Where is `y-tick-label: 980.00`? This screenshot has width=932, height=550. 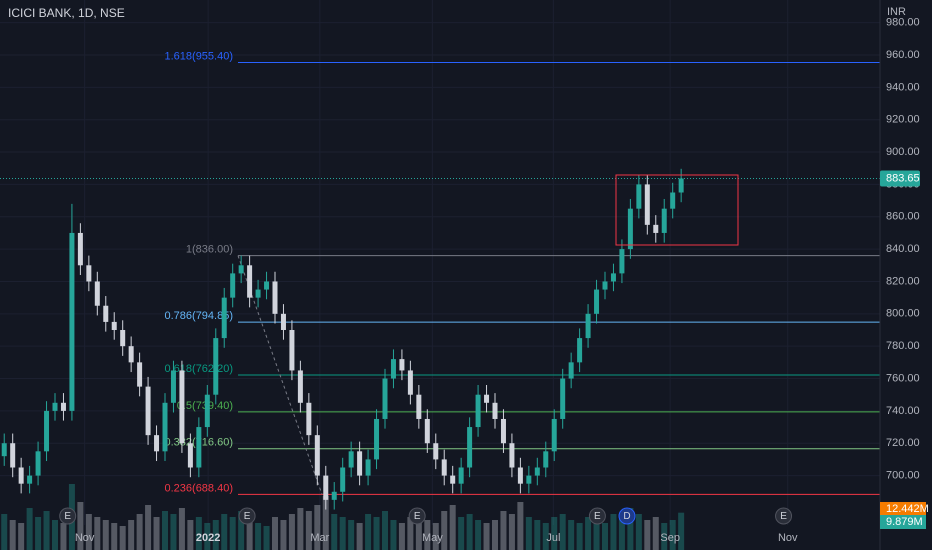 y-tick-label: 980.00 is located at coordinates (903, 23).